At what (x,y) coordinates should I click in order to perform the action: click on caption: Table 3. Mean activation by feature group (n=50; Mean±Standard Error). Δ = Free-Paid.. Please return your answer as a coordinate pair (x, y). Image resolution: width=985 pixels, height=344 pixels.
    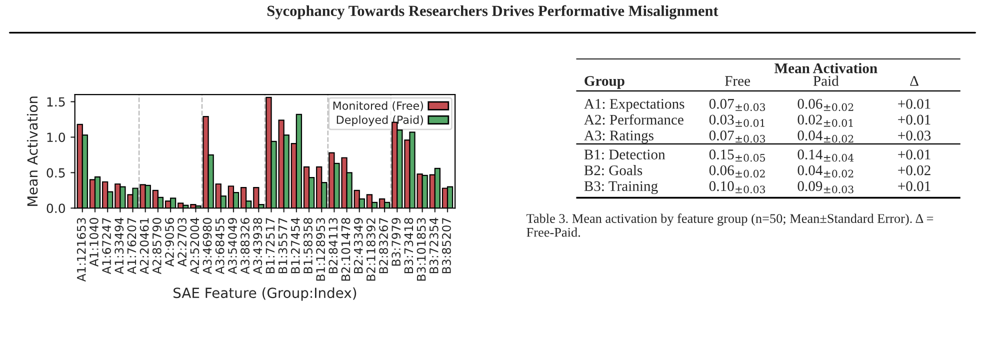
    Looking at the image, I should click on (730, 225).